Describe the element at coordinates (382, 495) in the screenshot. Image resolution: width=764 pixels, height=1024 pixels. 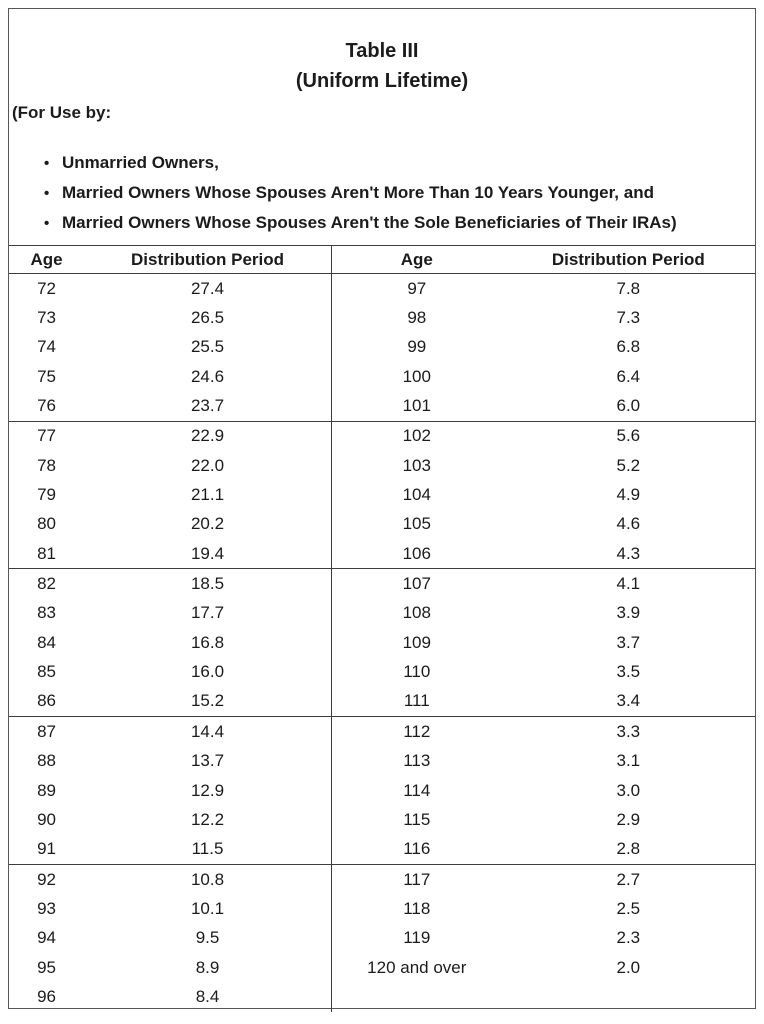
I see `table-row: 79 21.1 104 4.9` at that location.